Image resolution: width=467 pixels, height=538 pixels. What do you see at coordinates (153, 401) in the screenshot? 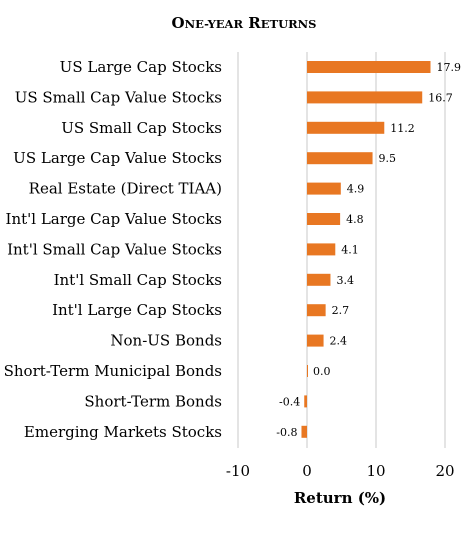
I see `category-label-11: Short-Term Bonds` at bounding box center [153, 401].